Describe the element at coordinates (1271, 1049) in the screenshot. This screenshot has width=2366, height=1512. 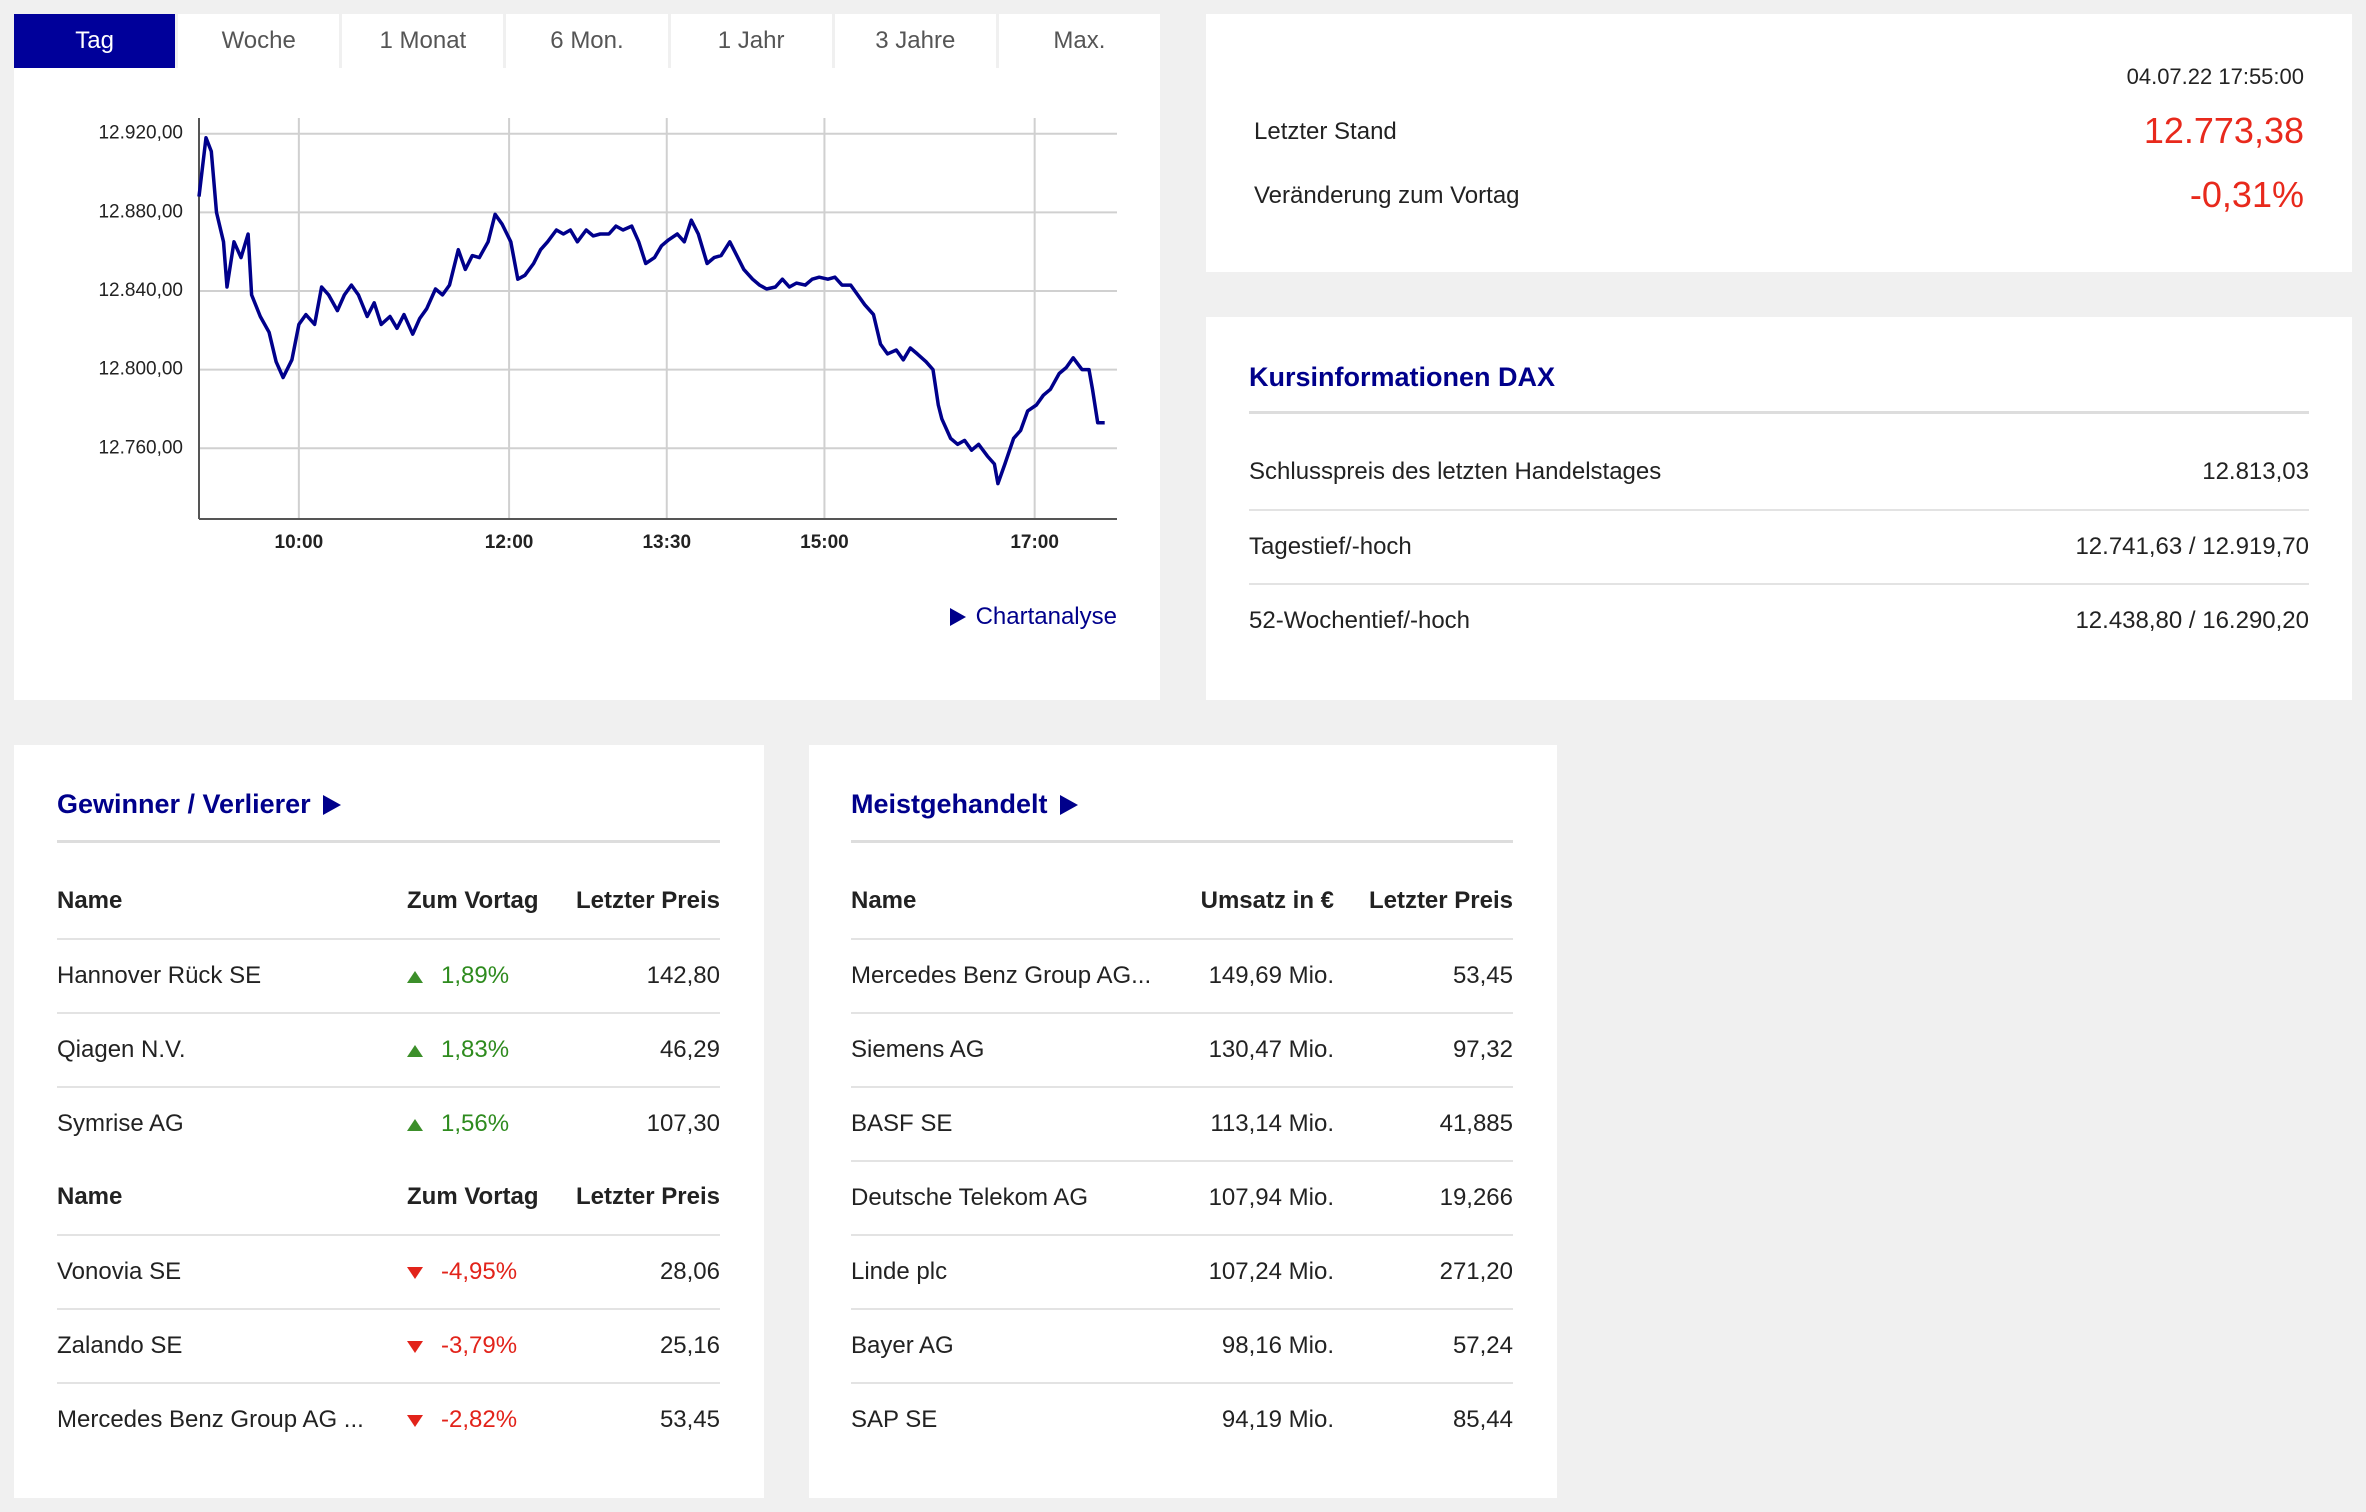
I see `turnover: 130,47 Mio.` at that location.